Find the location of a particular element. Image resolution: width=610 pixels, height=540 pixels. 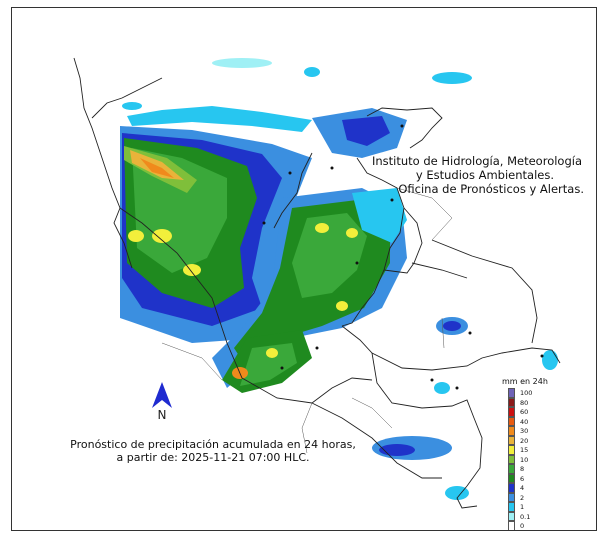

legend-row: 100 is located at coordinates (530, 393).